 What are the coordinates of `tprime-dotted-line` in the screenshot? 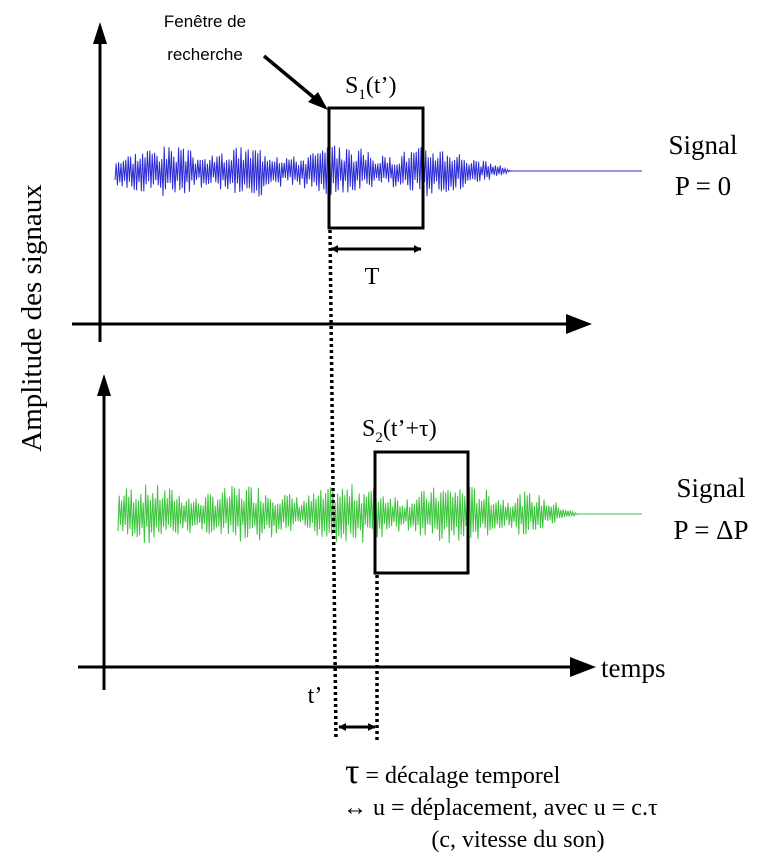 It's located at (333, 485).